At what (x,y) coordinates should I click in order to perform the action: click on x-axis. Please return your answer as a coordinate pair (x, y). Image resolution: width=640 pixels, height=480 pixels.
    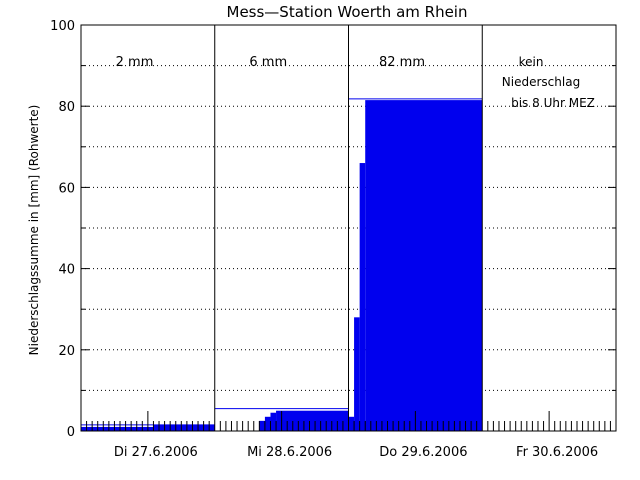
    Looking at the image, I should click on (348, 421).